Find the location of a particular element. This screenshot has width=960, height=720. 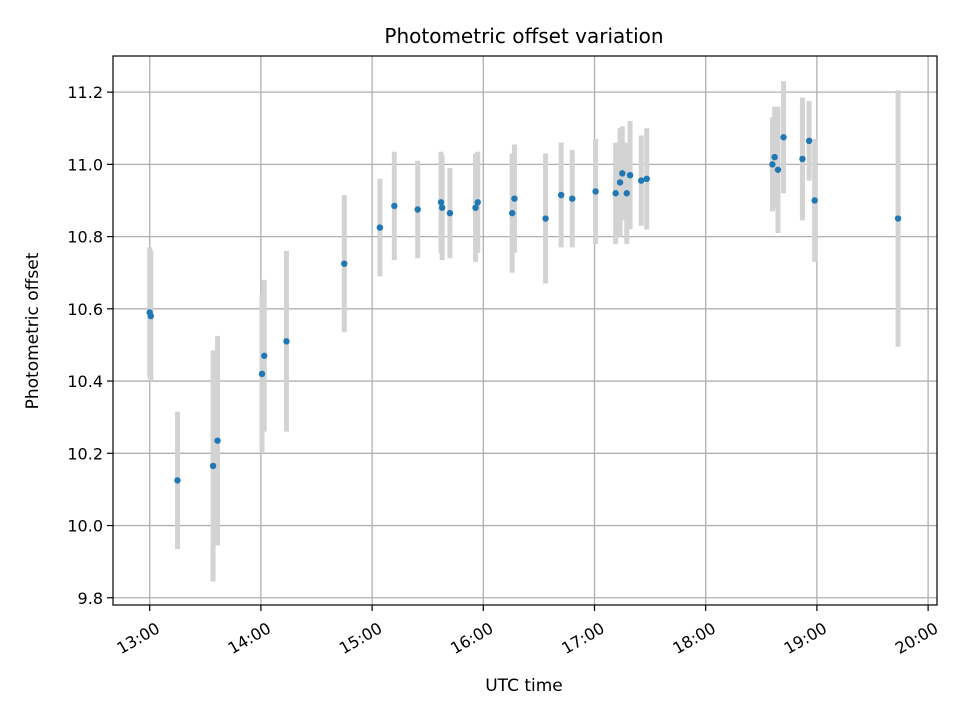

y-tick-label: 10.0 is located at coordinates (85, 526).